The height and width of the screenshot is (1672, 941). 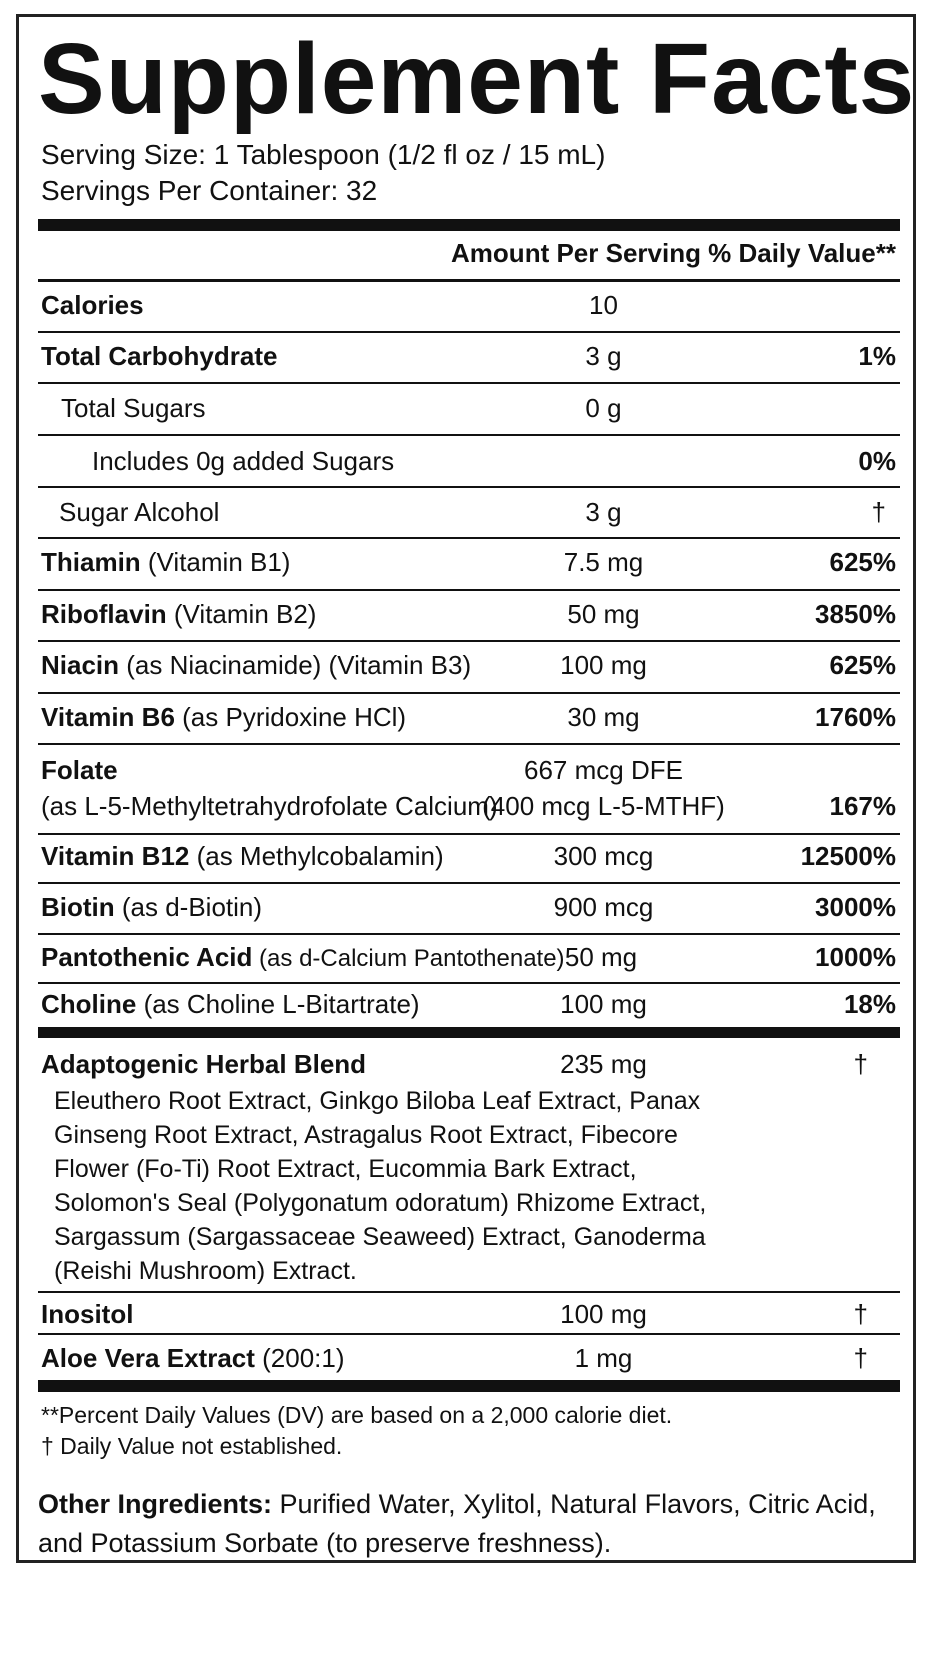 I want to click on nutrient-amount: 10, so click(x=603, y=305).